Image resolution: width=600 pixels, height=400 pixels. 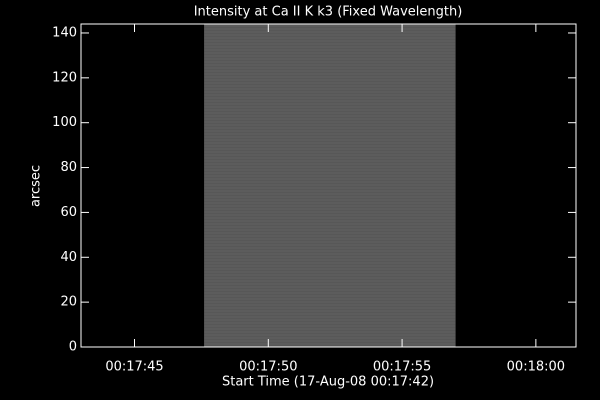 I want to click on y-tick-label: 60, so click(x=68, y=212).